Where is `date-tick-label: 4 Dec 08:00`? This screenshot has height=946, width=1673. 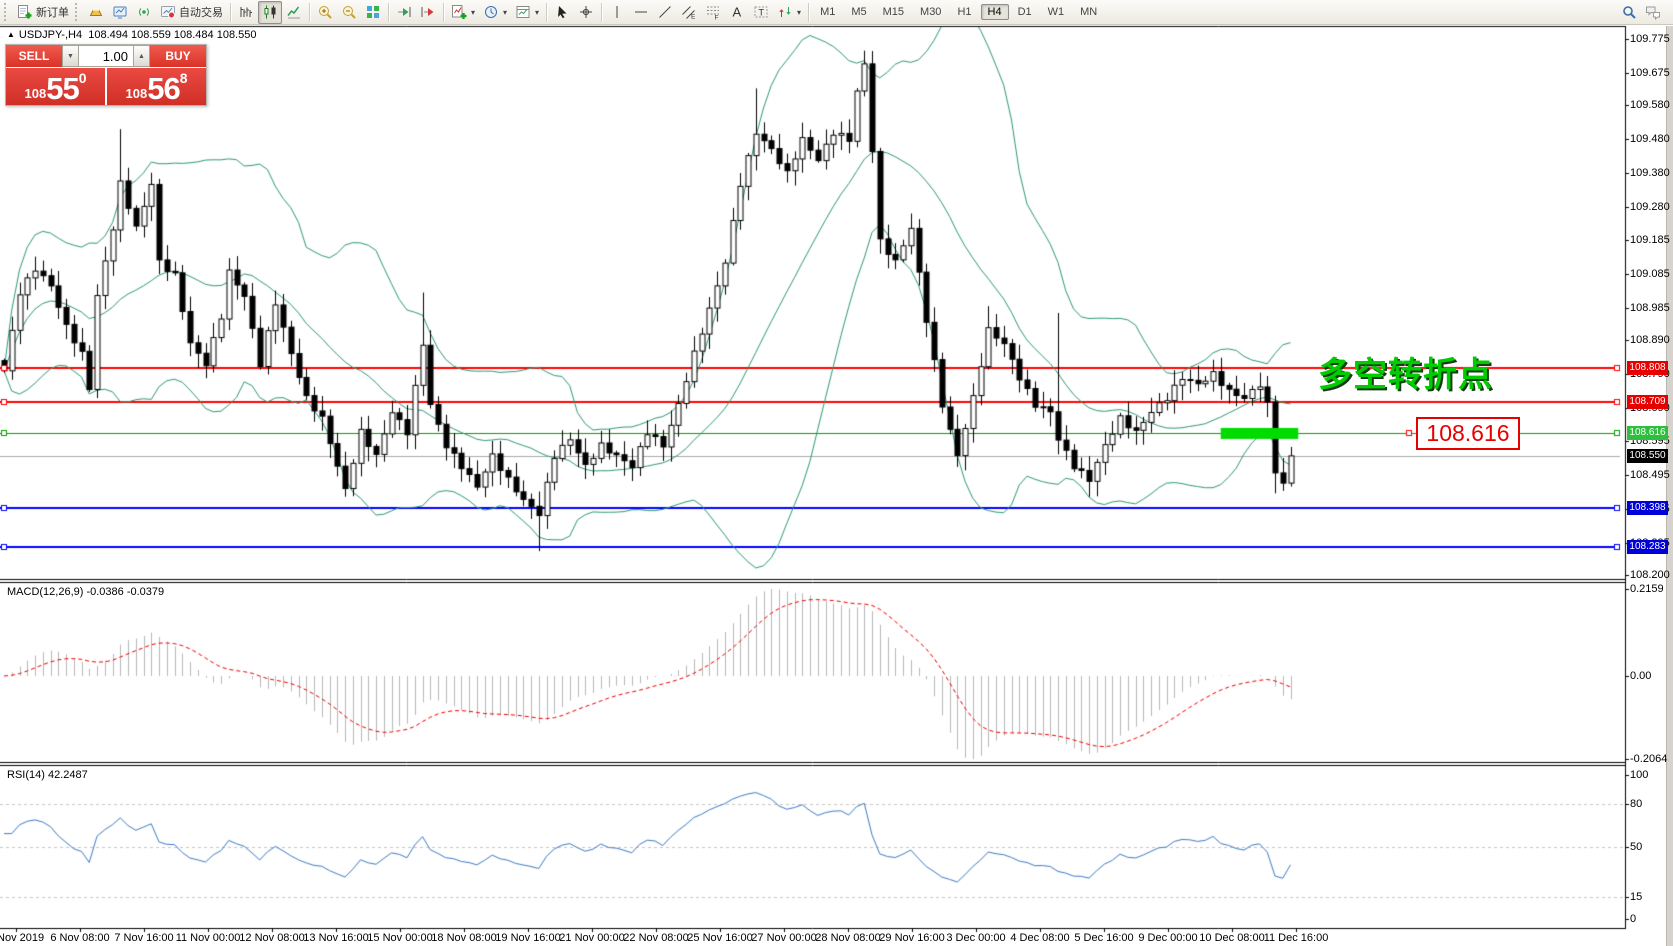 date-tick-label: 4 Dec 08:00 is located at coordinates (1040, 938).